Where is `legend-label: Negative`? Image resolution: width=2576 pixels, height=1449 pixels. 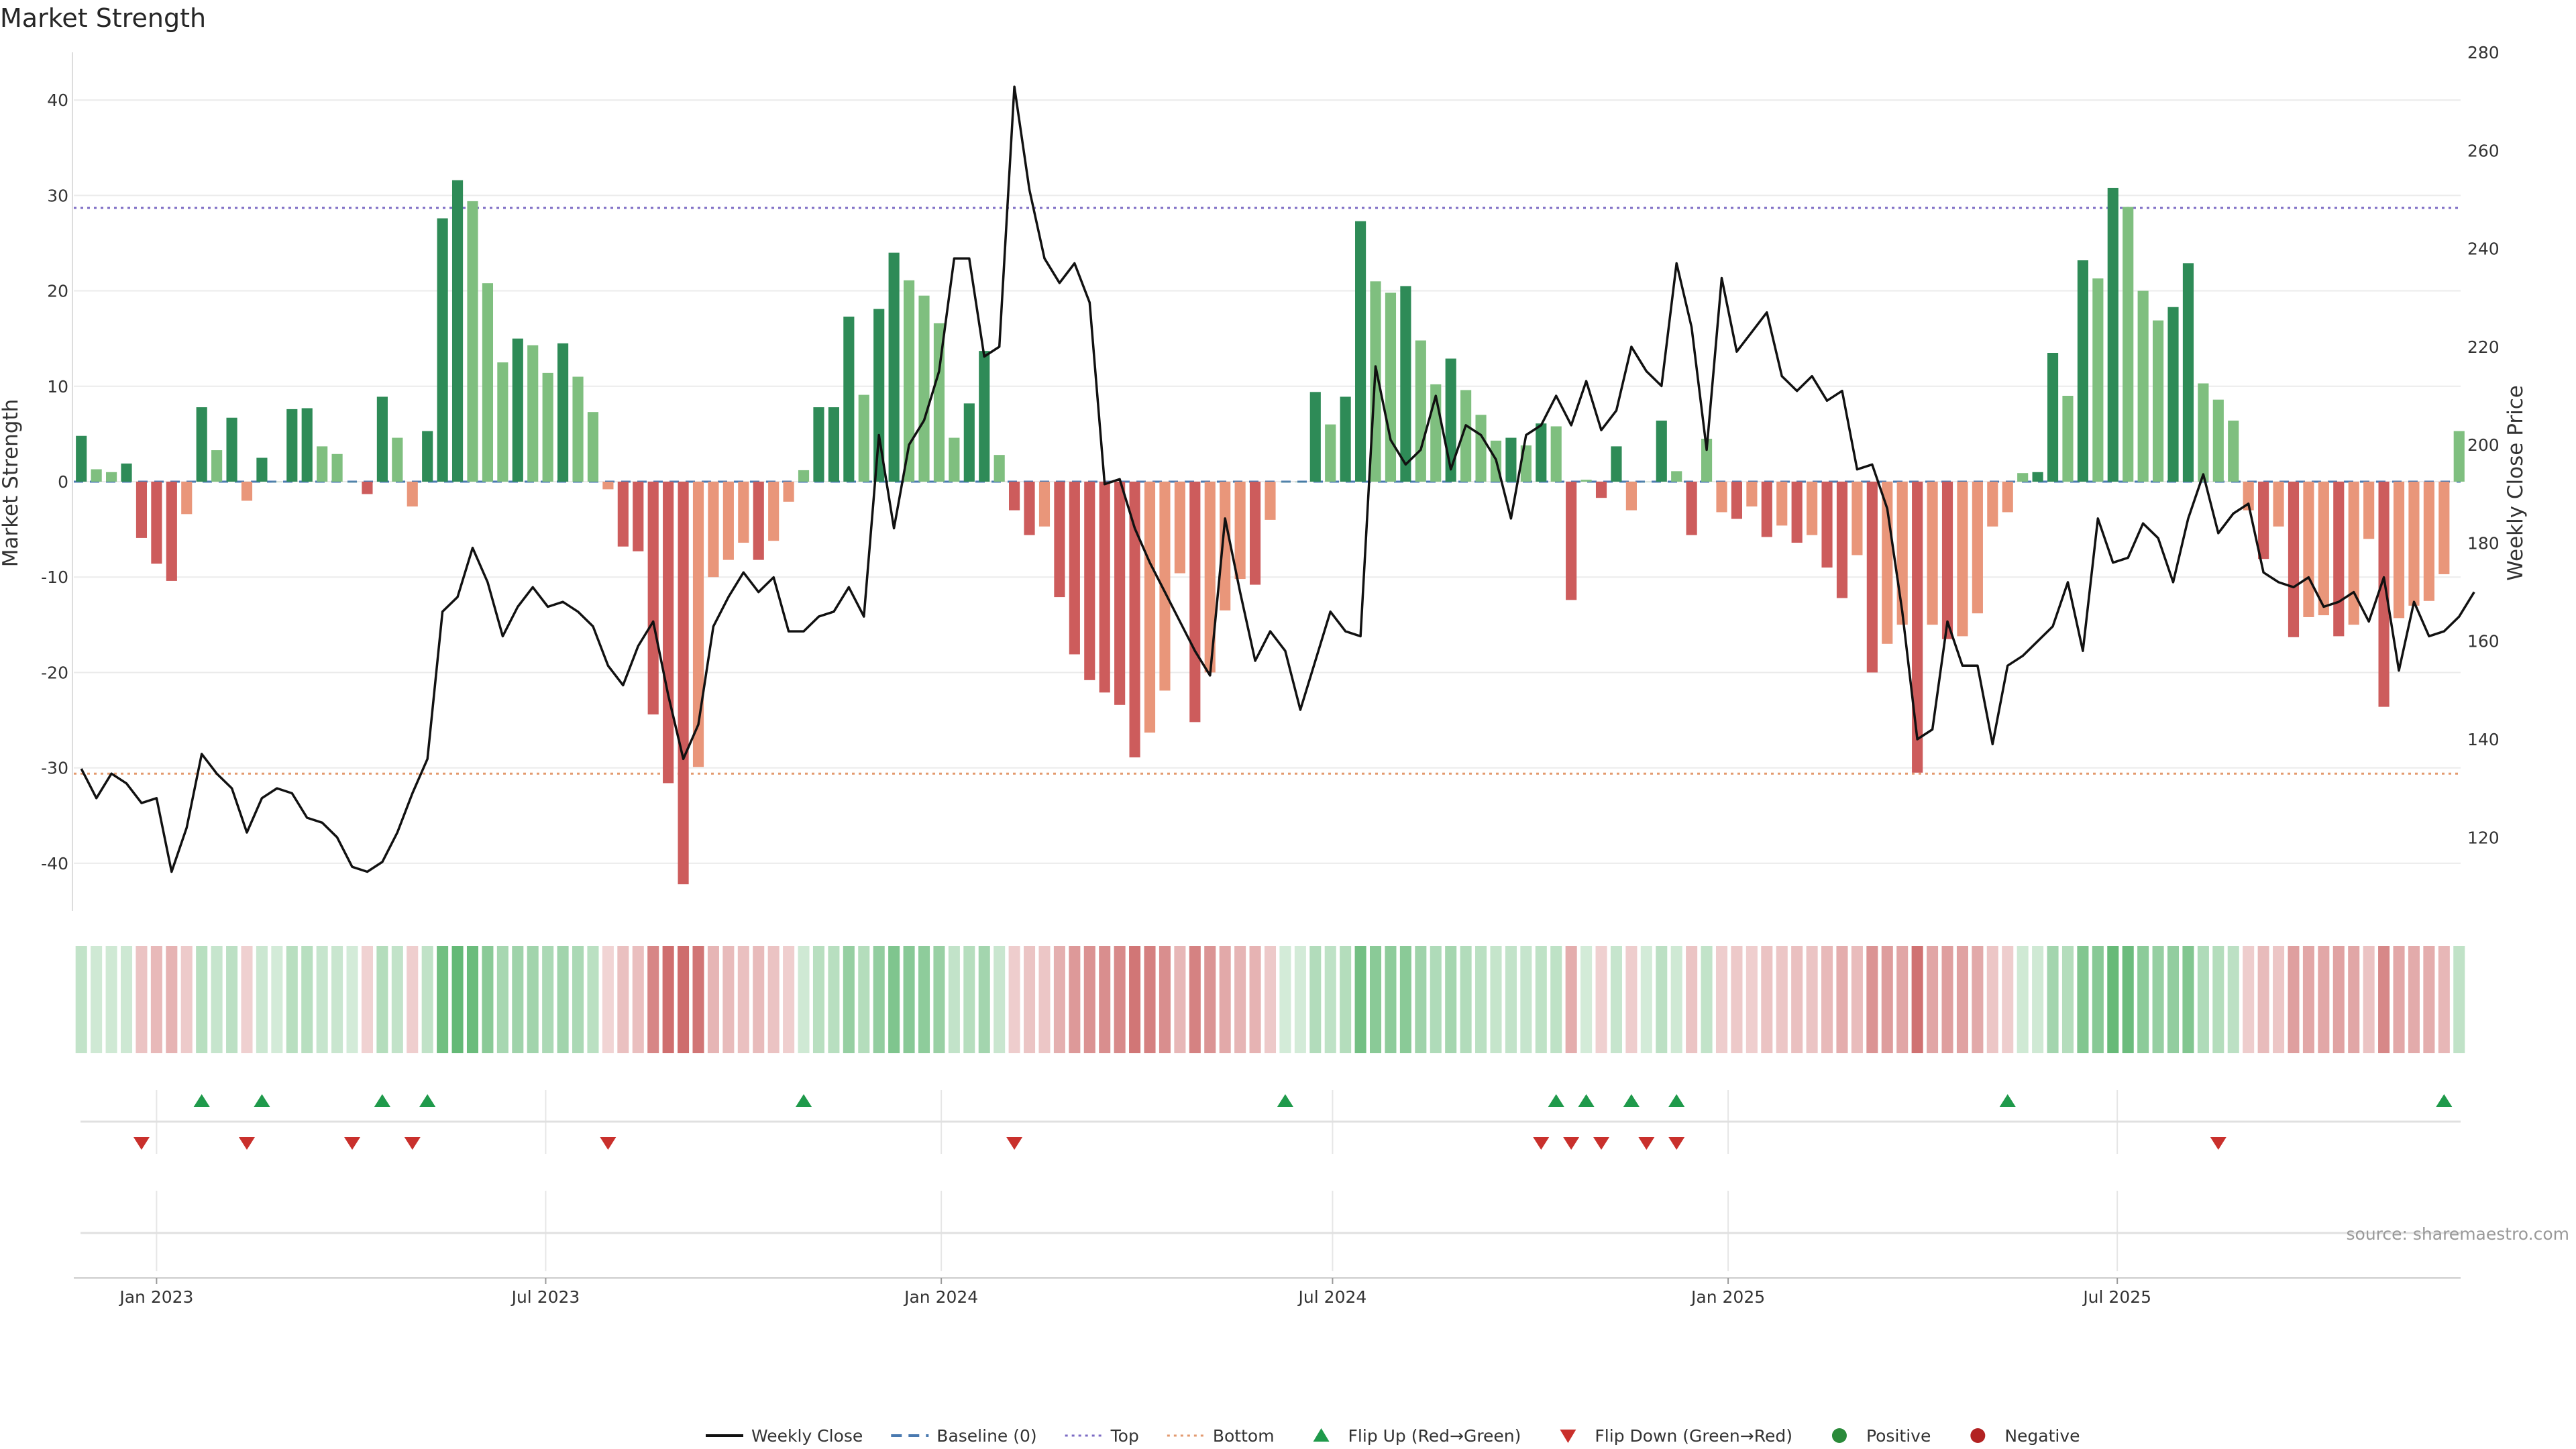 legend-label: Negative is located at coordinates (2042, 1436).